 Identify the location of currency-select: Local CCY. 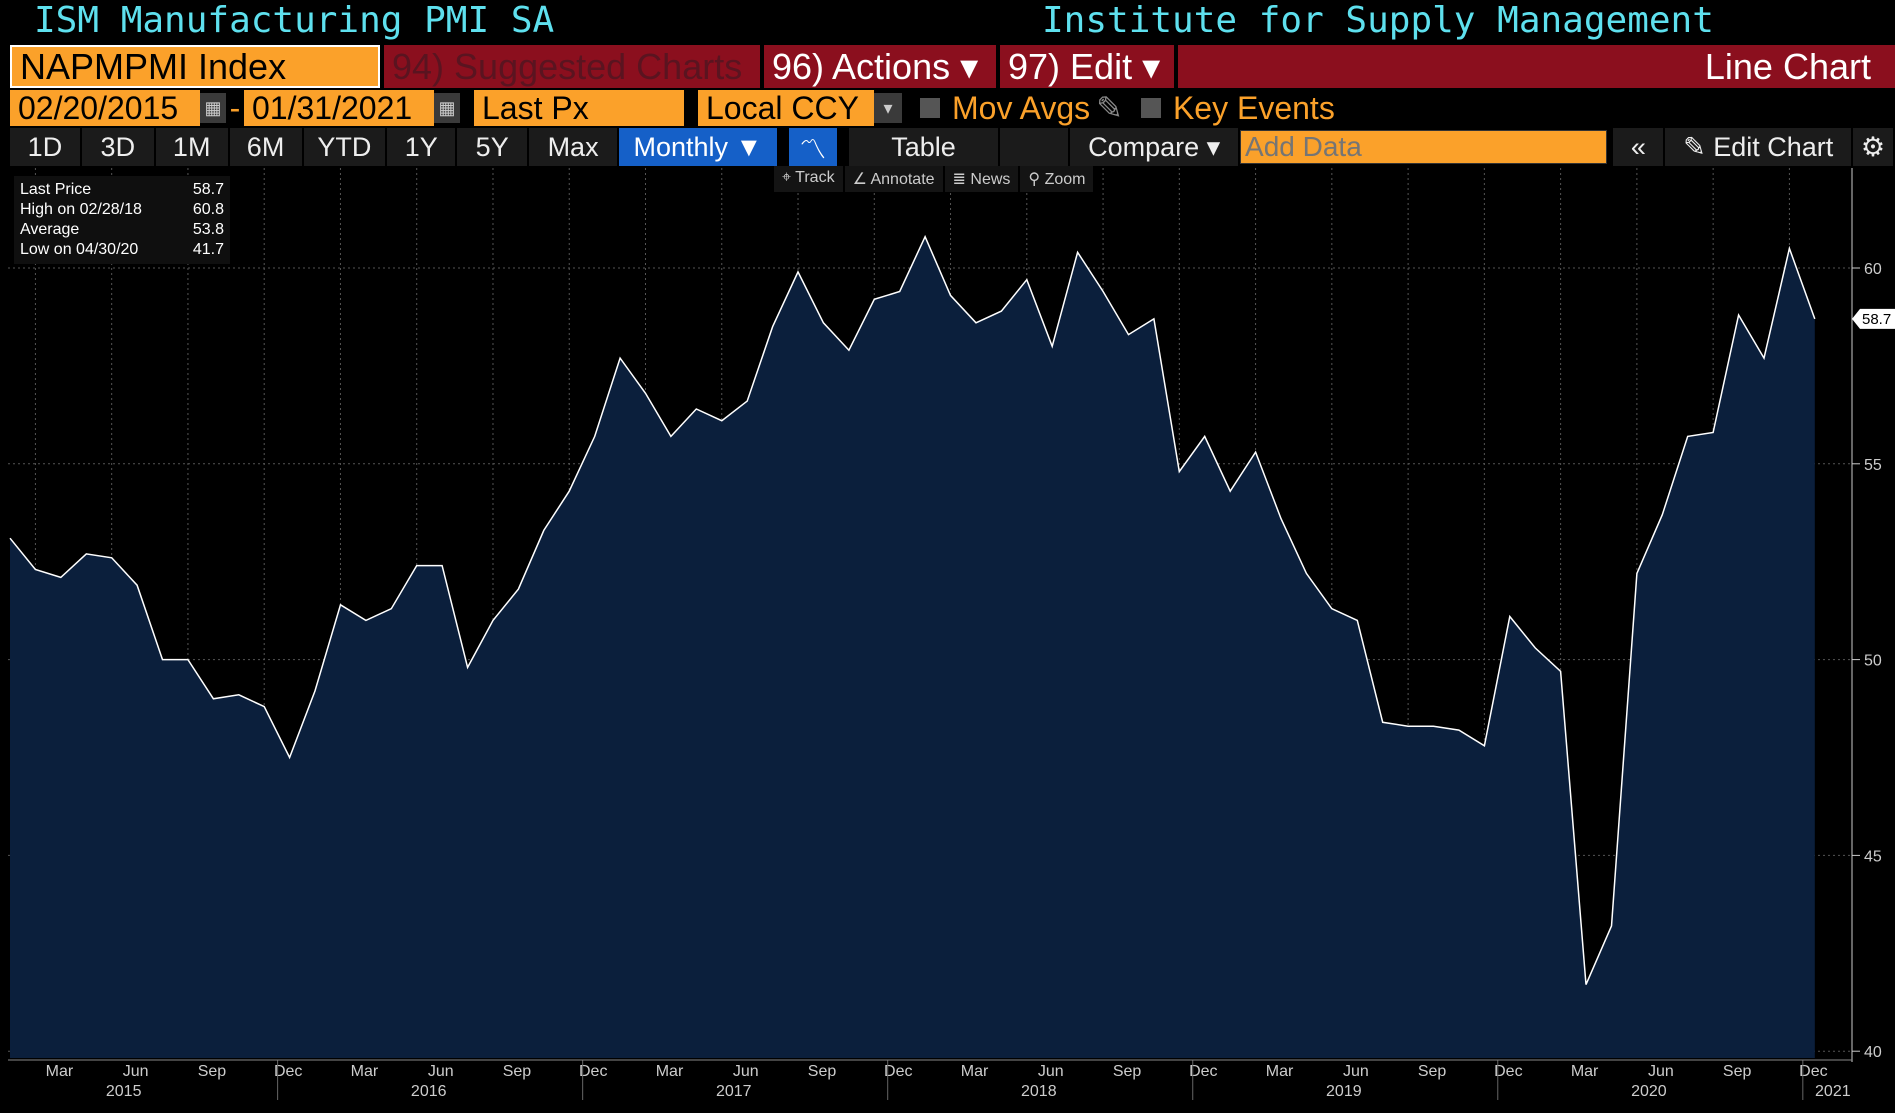
(786, 108).